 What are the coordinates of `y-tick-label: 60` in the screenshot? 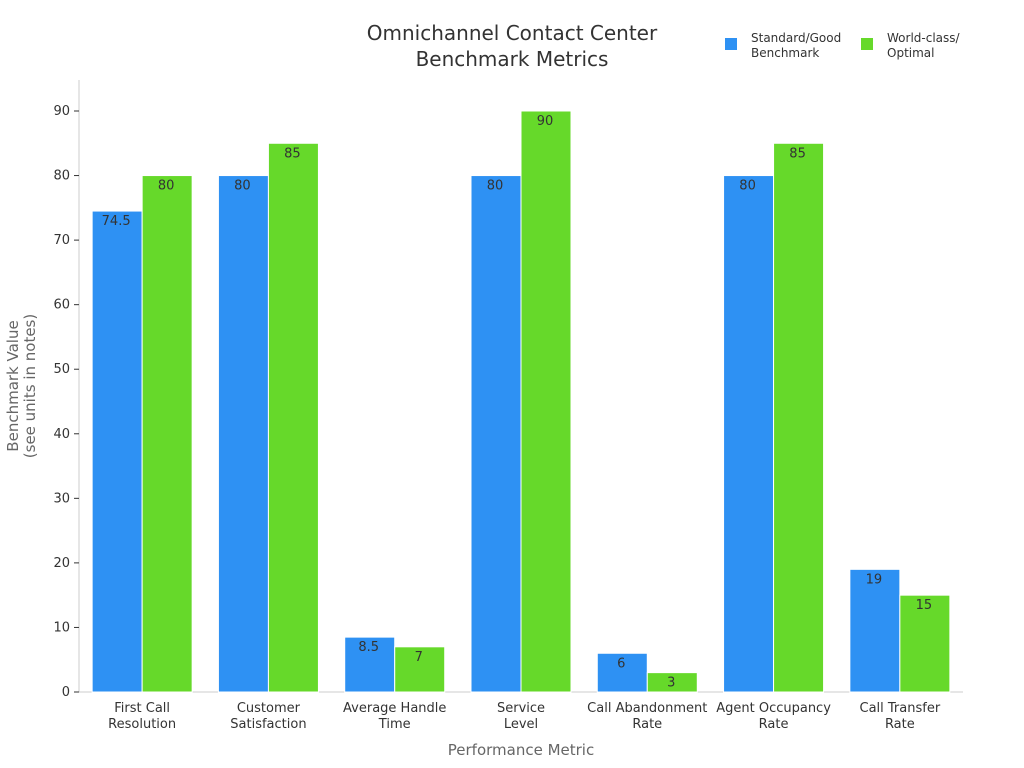 It's located at (61, 305).